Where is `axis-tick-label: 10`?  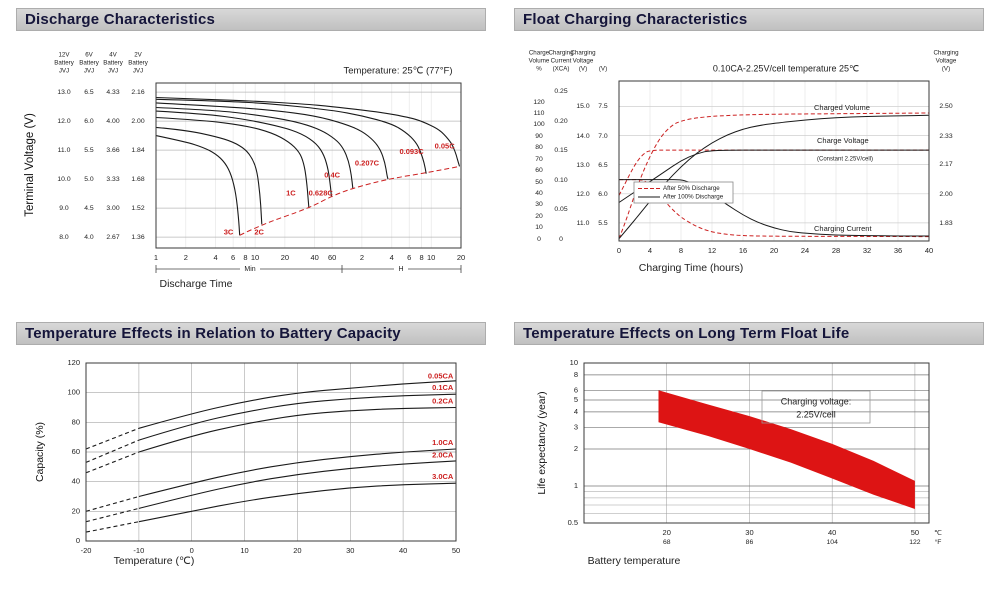
axis-tick-label: 10 is located at coordinates (539, 227).